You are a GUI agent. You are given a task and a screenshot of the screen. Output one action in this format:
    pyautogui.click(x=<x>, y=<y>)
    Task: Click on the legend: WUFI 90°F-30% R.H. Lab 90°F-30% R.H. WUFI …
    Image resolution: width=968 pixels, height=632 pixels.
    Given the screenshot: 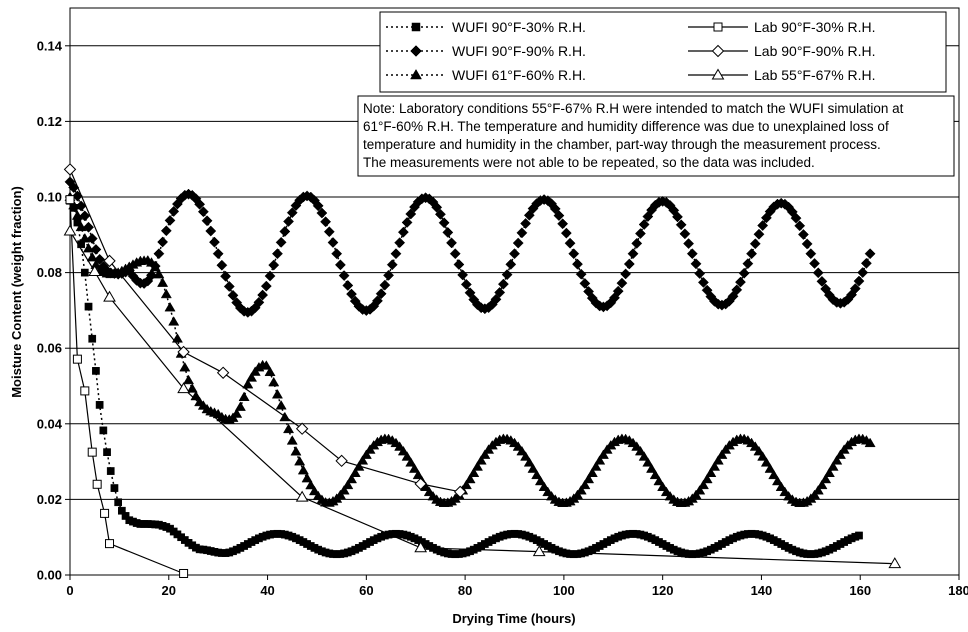 What is the action you would take?
    pyautogui.click(x=663, y=52)
    